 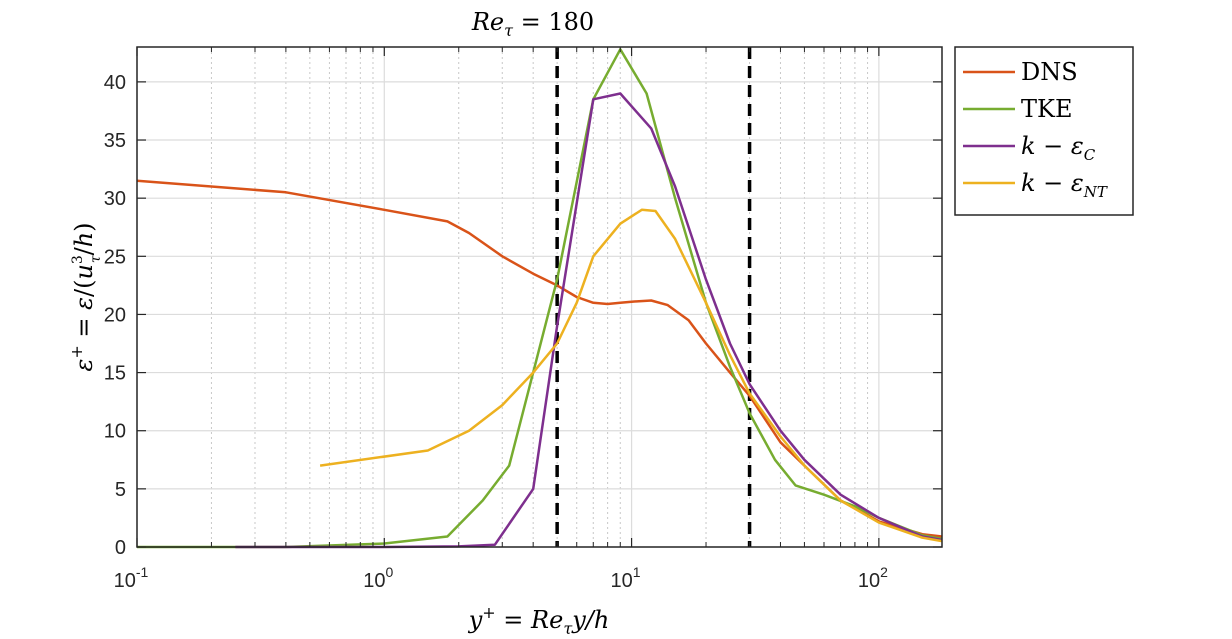 What do you see at coordinates (1058, 148) in the screenshot?
I see `legend-label: k − εC` at bounding box center [1058, 148].